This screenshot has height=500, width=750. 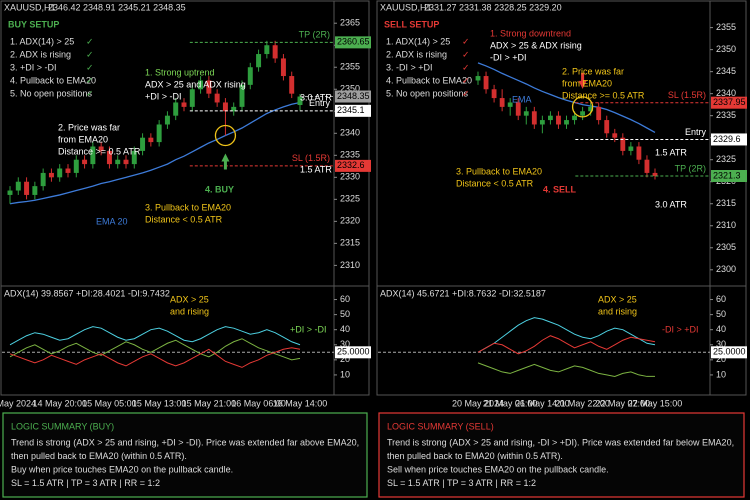 I want to click on quote: 2331.27 2331.38 2328.25 2329.20, so click(x=493, y=7).